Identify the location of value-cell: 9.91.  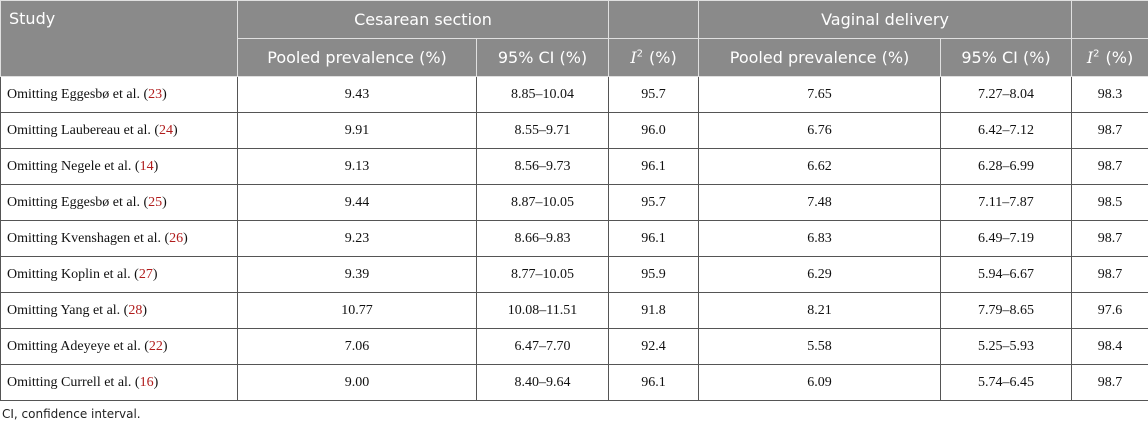
(357, 130).